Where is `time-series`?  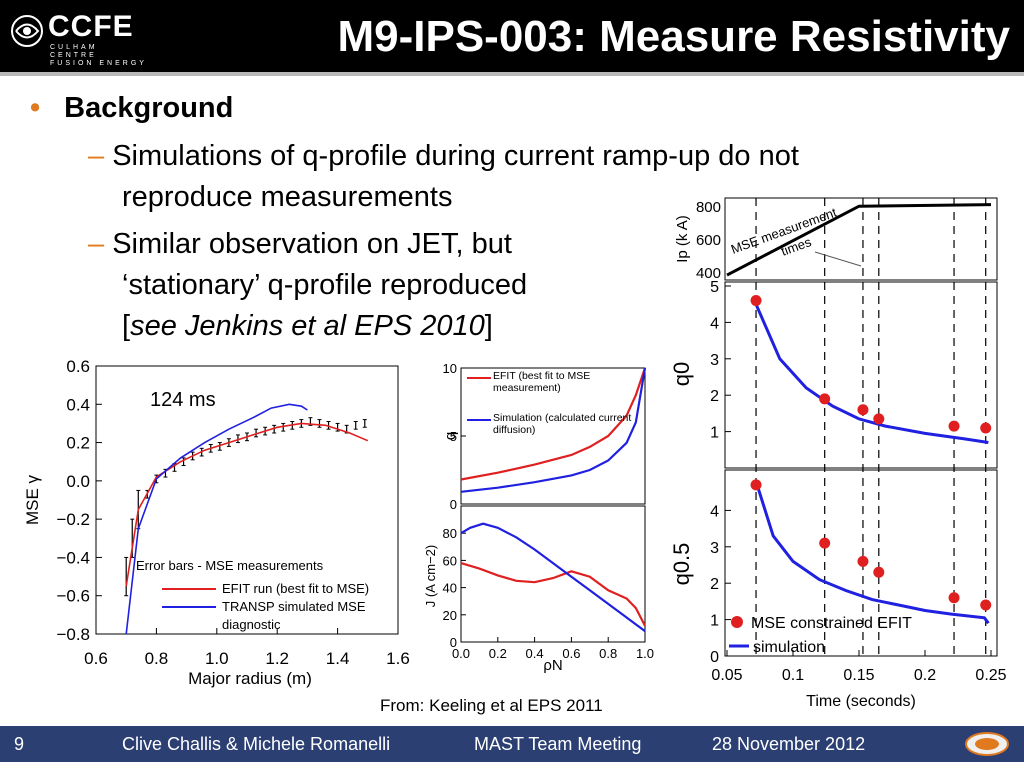 time-series is located at coordinates (859, 414).